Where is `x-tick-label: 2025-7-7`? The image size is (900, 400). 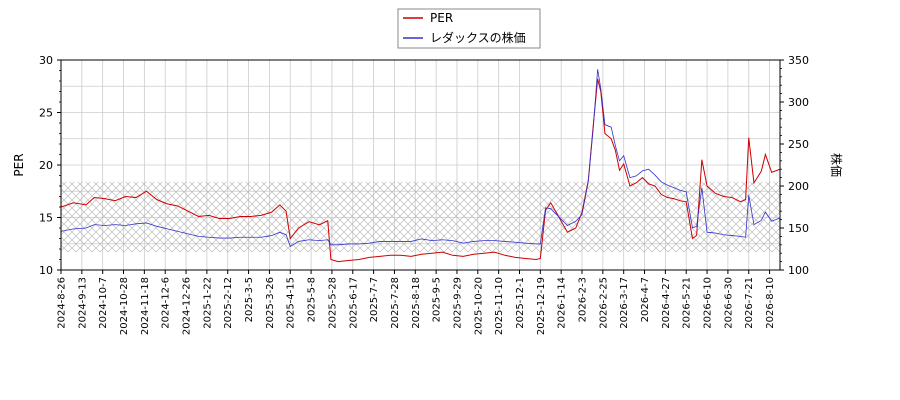 x-tick-label: 2025-7-7 is located at coordinates (374, 299).